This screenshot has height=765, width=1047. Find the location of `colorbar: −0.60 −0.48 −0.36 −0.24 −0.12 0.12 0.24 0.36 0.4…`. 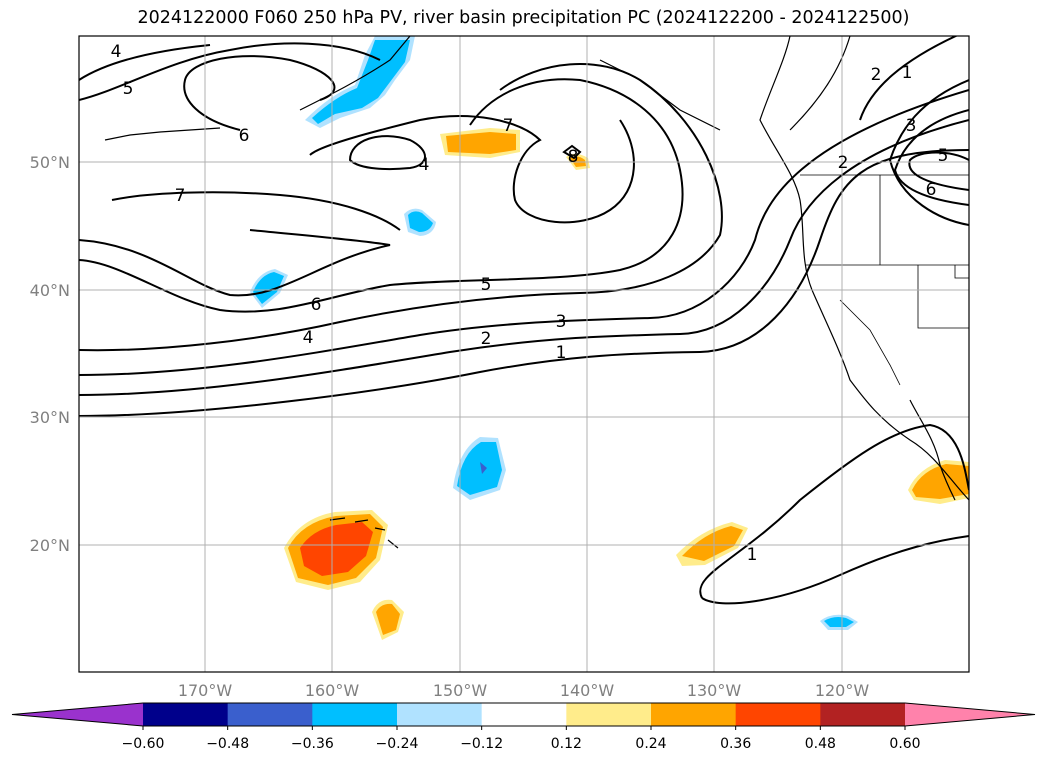

colorbar: −0.60 −0.48 −0.36 −0.24 −0.12 0.12 0.24 0.36 0.4… is located at coordinates (523, 727).